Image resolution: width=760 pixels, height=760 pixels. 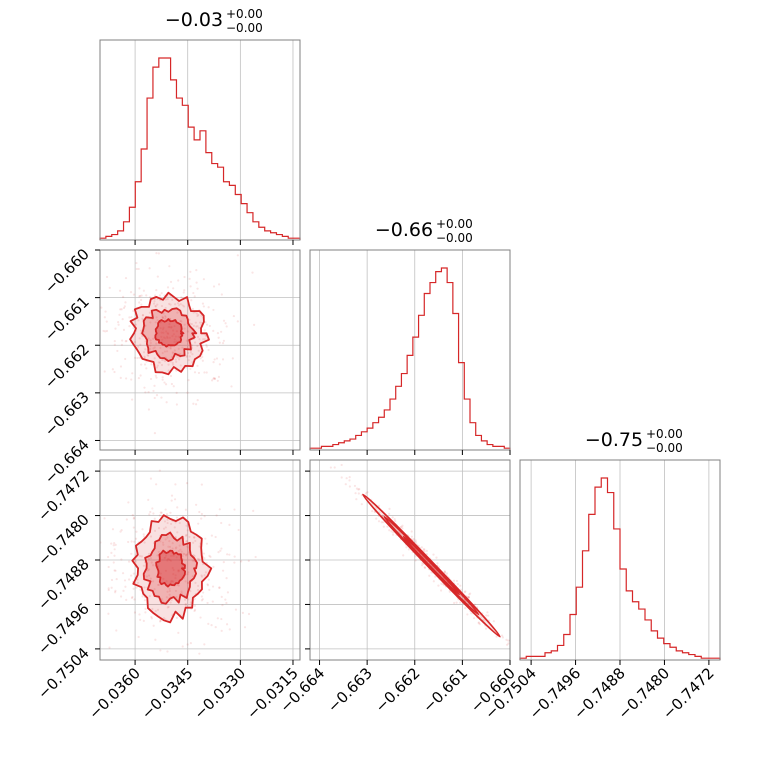 What do you see at coordinates (454, 238) in the screenshot?
I see `title-minus-1: −0.00` at bounding box center [454, 238].